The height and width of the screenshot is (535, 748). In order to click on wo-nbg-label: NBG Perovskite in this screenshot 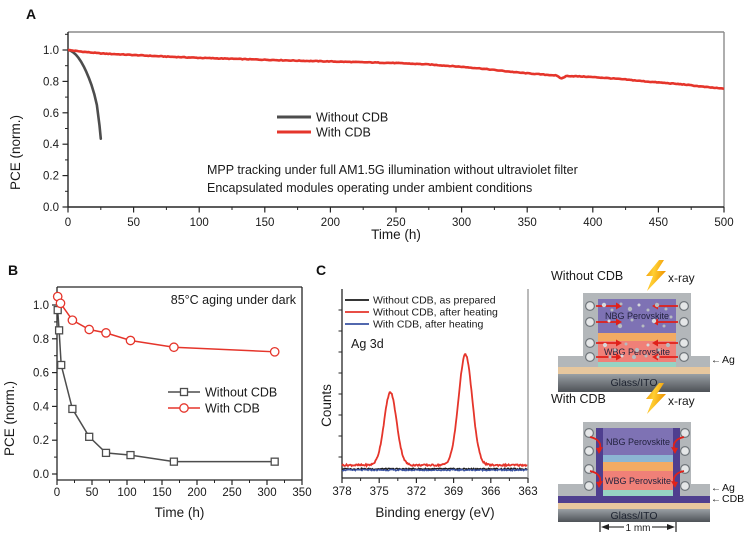, I will do `click(637, 316)`.